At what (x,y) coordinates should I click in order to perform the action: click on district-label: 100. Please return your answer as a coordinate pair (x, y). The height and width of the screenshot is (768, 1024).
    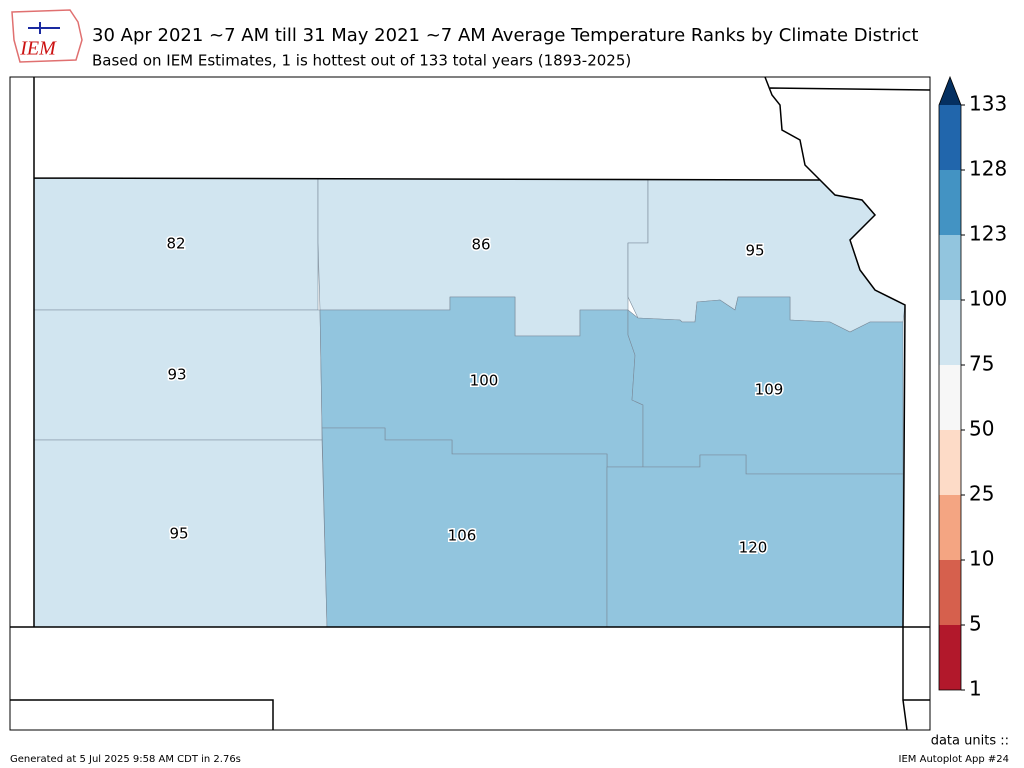
    Looking at the image, I should click on (484, 381).